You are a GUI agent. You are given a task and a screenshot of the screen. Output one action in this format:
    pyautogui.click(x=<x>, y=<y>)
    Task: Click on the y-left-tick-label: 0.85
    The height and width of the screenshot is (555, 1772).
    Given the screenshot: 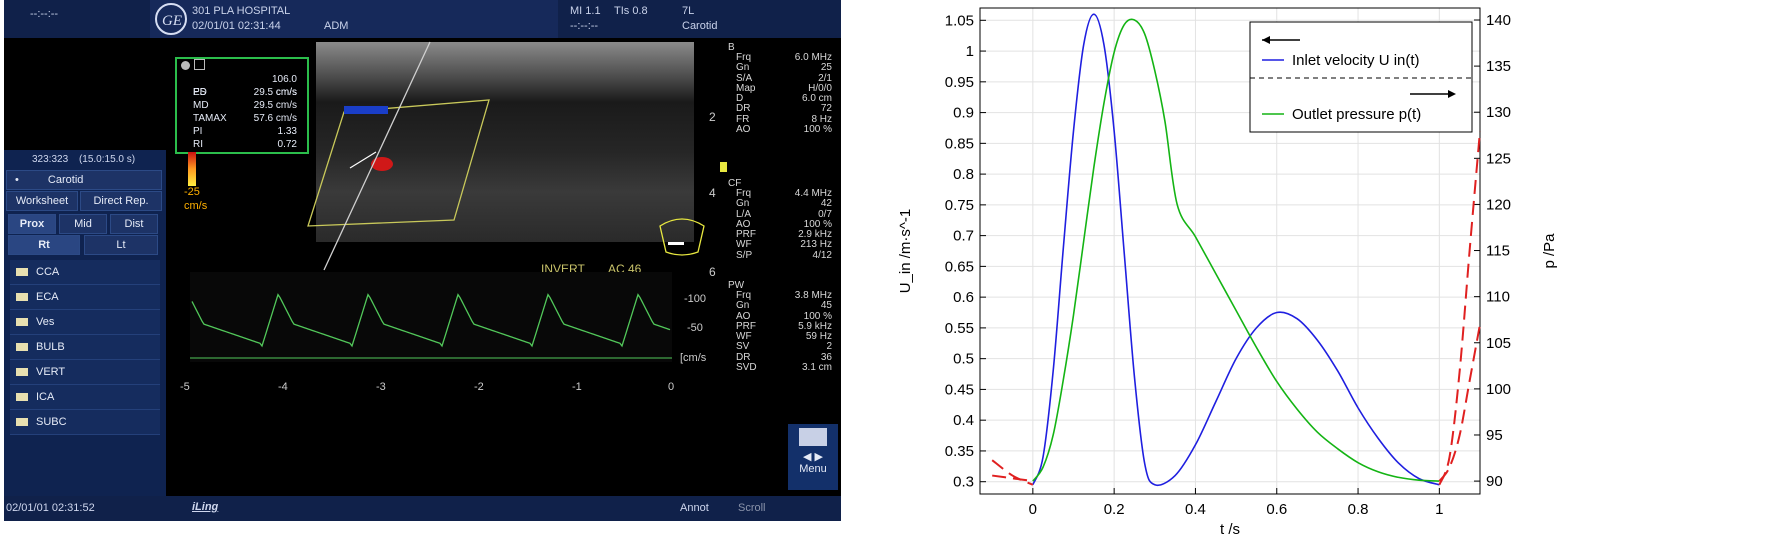 What is the action you would take?
    pyautogui.click(x=959, y=143)
    